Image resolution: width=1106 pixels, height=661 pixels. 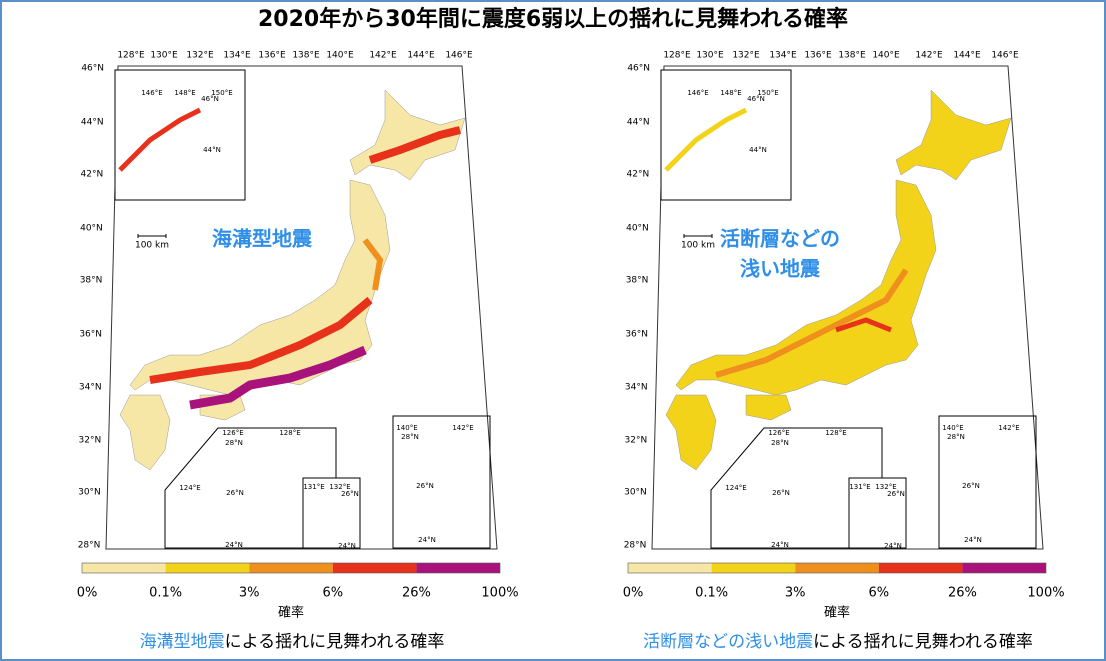 I want to click on legend-label: 3%, so click(x=249, y=593).